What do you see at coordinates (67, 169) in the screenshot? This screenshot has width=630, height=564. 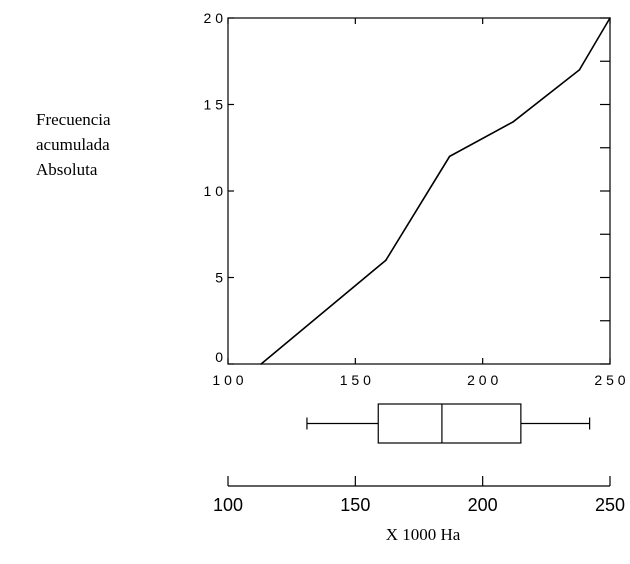 I see `y-axis-label-line-3: Absoluta` at bounding box center [67, 169].